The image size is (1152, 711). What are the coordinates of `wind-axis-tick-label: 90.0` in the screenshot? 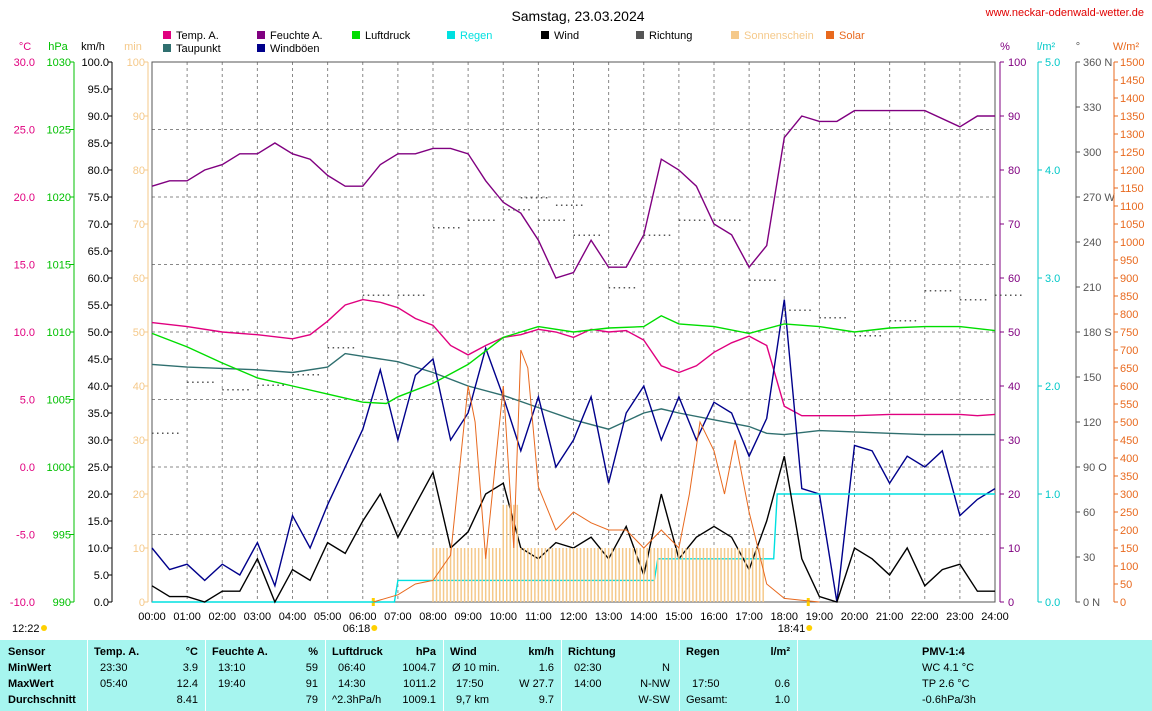 It's located at (98, 117).